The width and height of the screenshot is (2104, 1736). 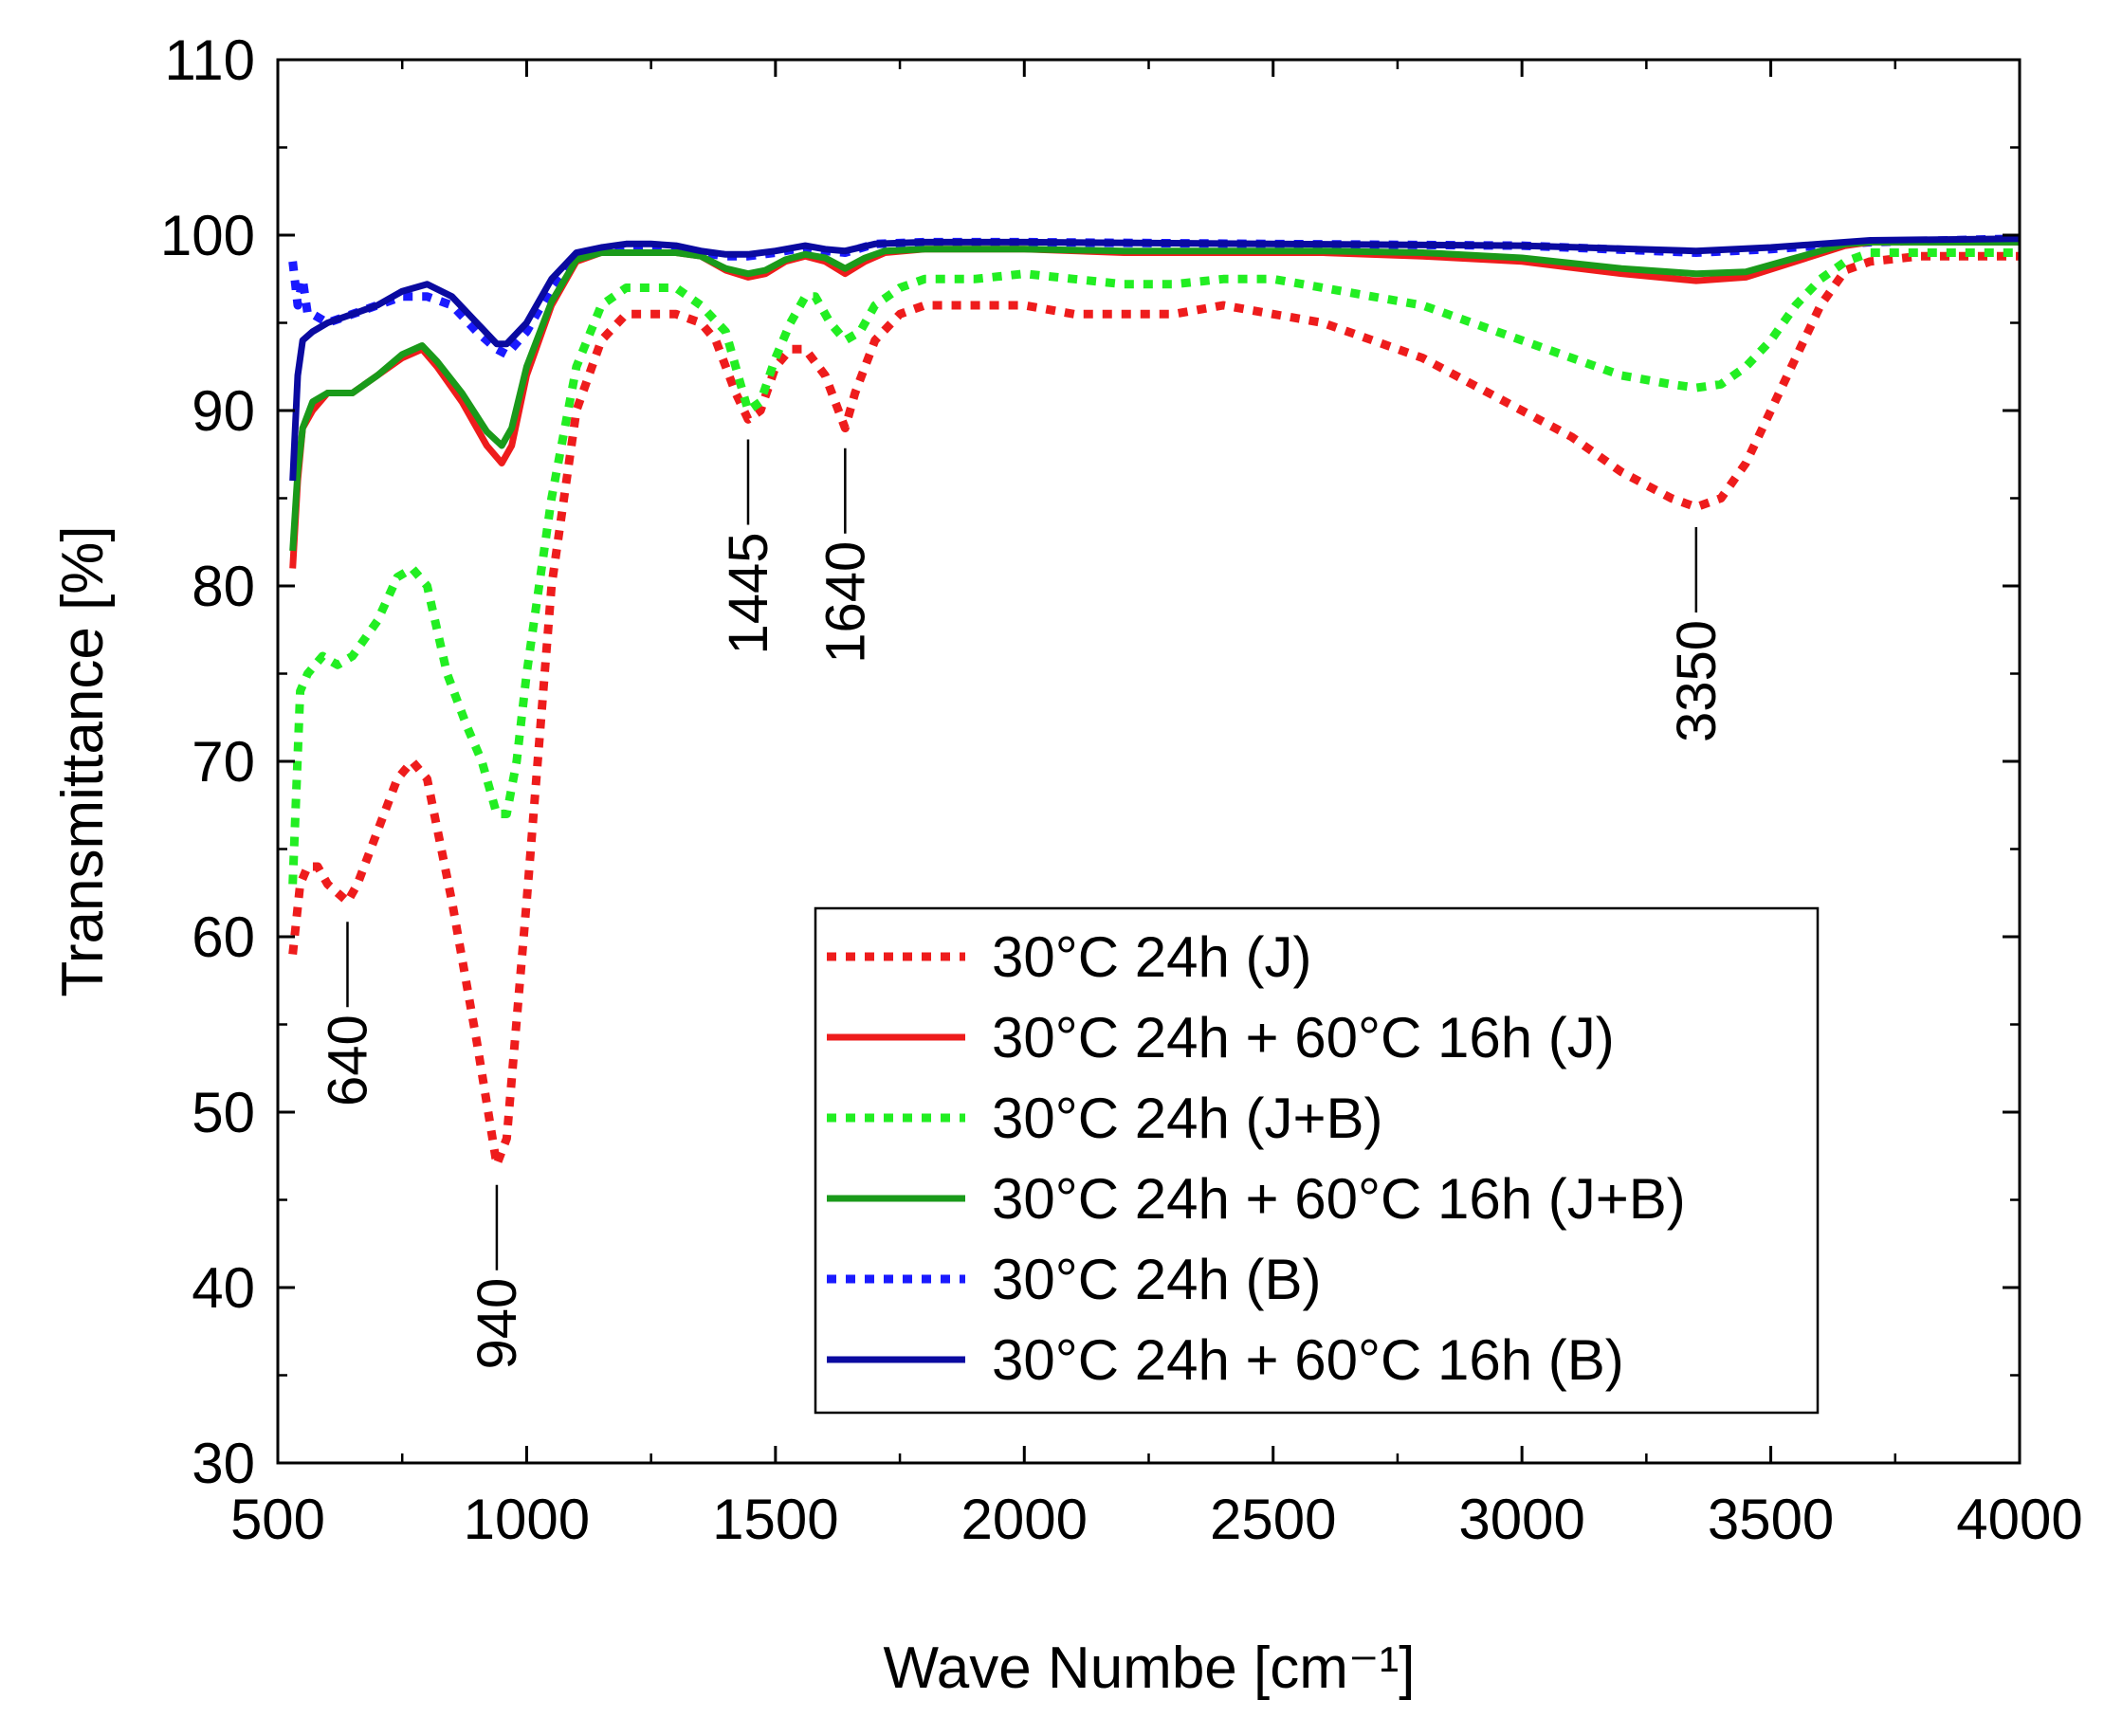 I want to click on legend-label: 30°C 24h + 60°C 16h (B), so click(x=1308, y=1360).